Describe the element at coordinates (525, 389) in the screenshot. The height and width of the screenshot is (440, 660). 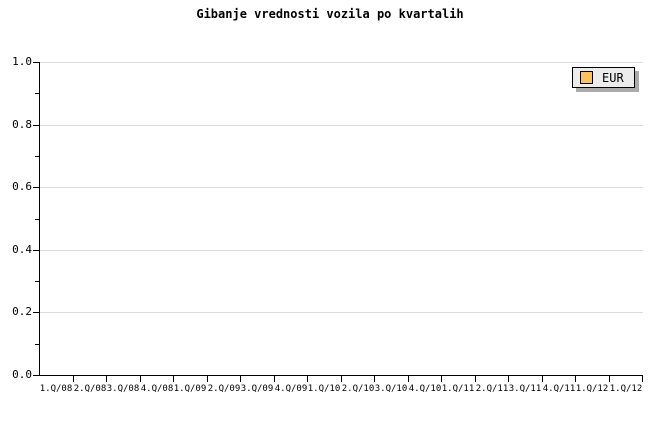
I see `x-tick-label: 3.Q/11` at that location.